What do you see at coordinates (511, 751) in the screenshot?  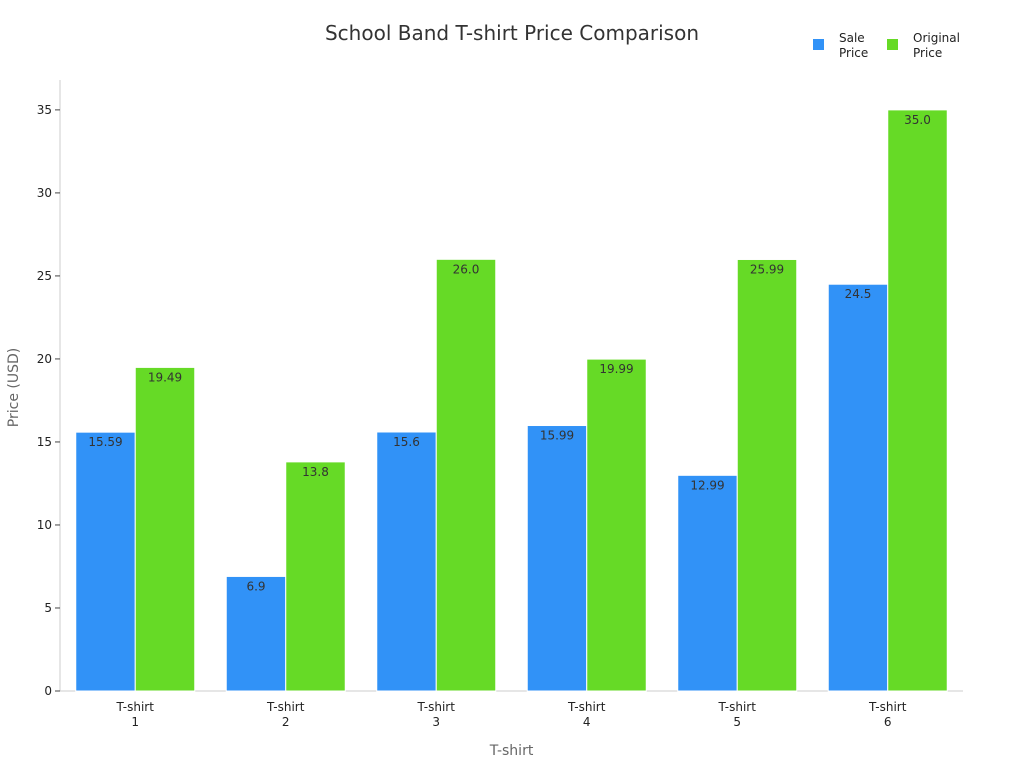 I see `x-axis-title: T-shirt` at bounding box center [511, 751].